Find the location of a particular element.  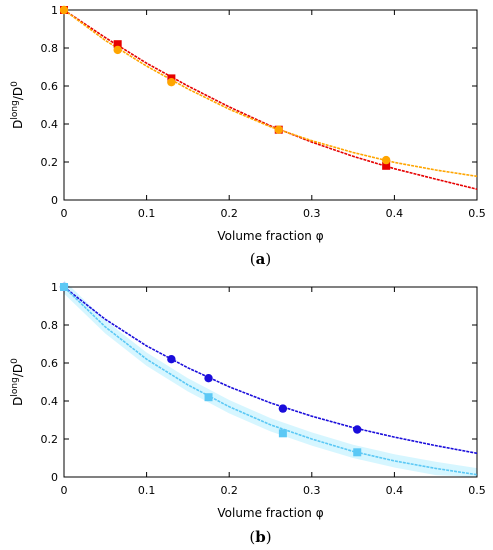

caption-letter: a is located at coordinates (261, 259).